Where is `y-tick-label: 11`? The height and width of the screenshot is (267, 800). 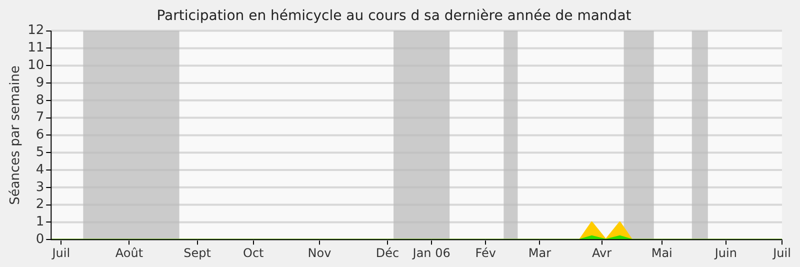 y-tick-label: 11 is located at coordinates (36, 48).